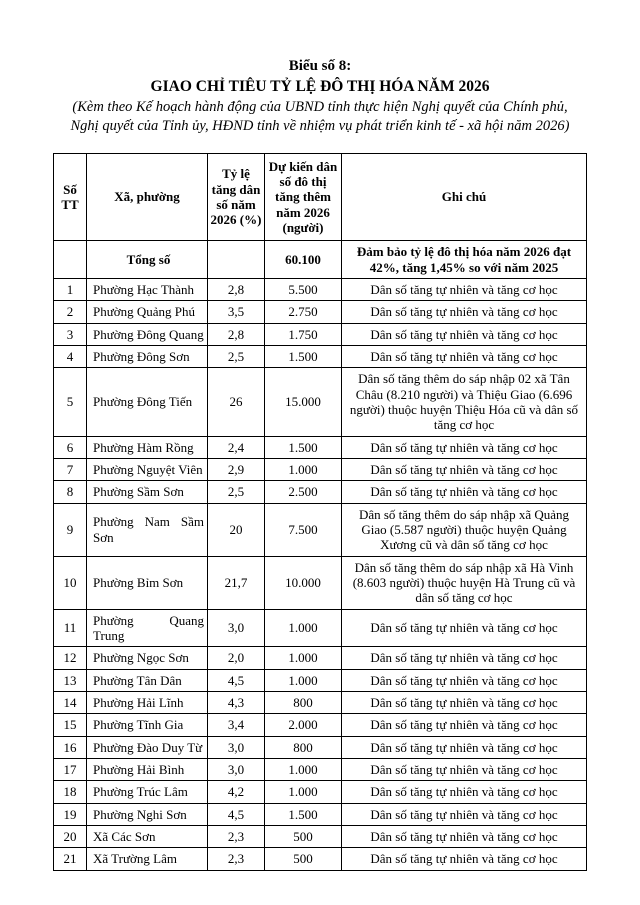  What do you see at coordinates (147, 402) in the screenshot?
I see `ward-name: Phường Đông Tiến` at bounding box center [147, 402].